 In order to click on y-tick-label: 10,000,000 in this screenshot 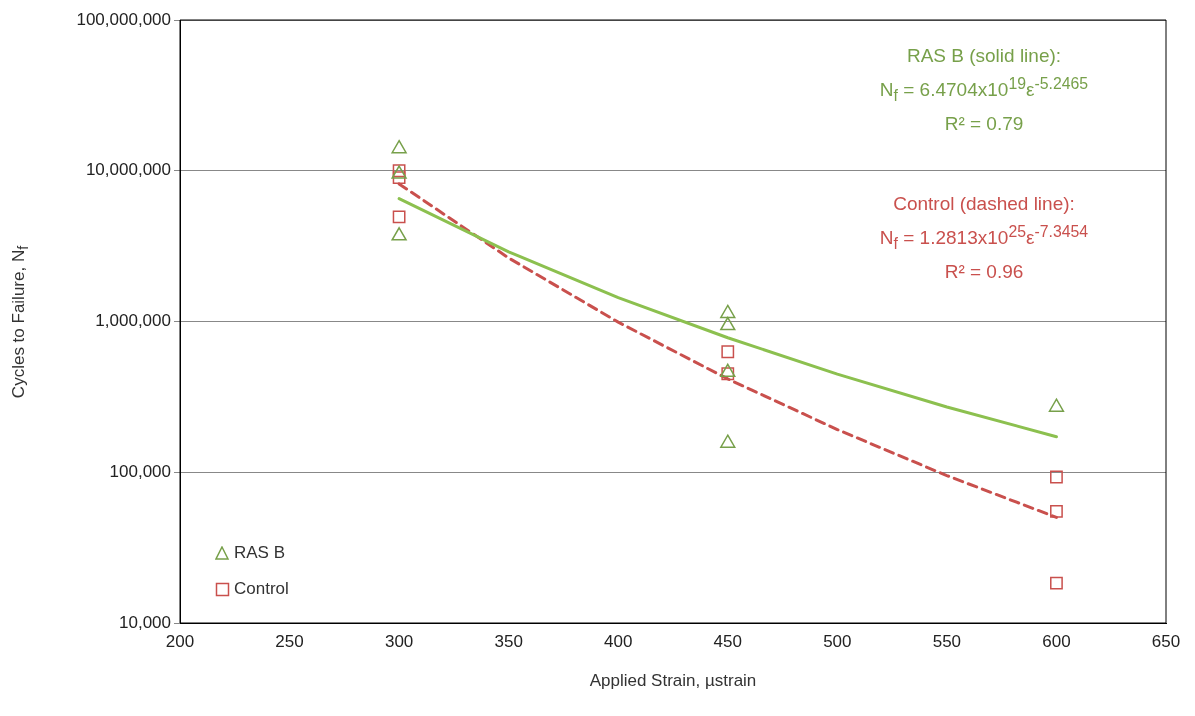, I will do `click(128, 170)`.